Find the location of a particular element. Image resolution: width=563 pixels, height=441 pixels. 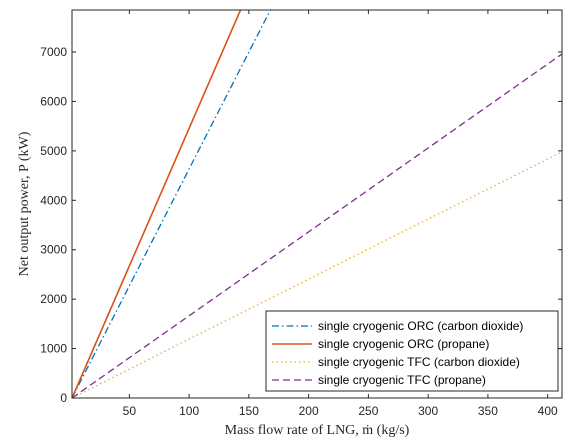

legend-label-3: single cryogenic TFC (carbon dioxide) is located at coordinates (419, 362).